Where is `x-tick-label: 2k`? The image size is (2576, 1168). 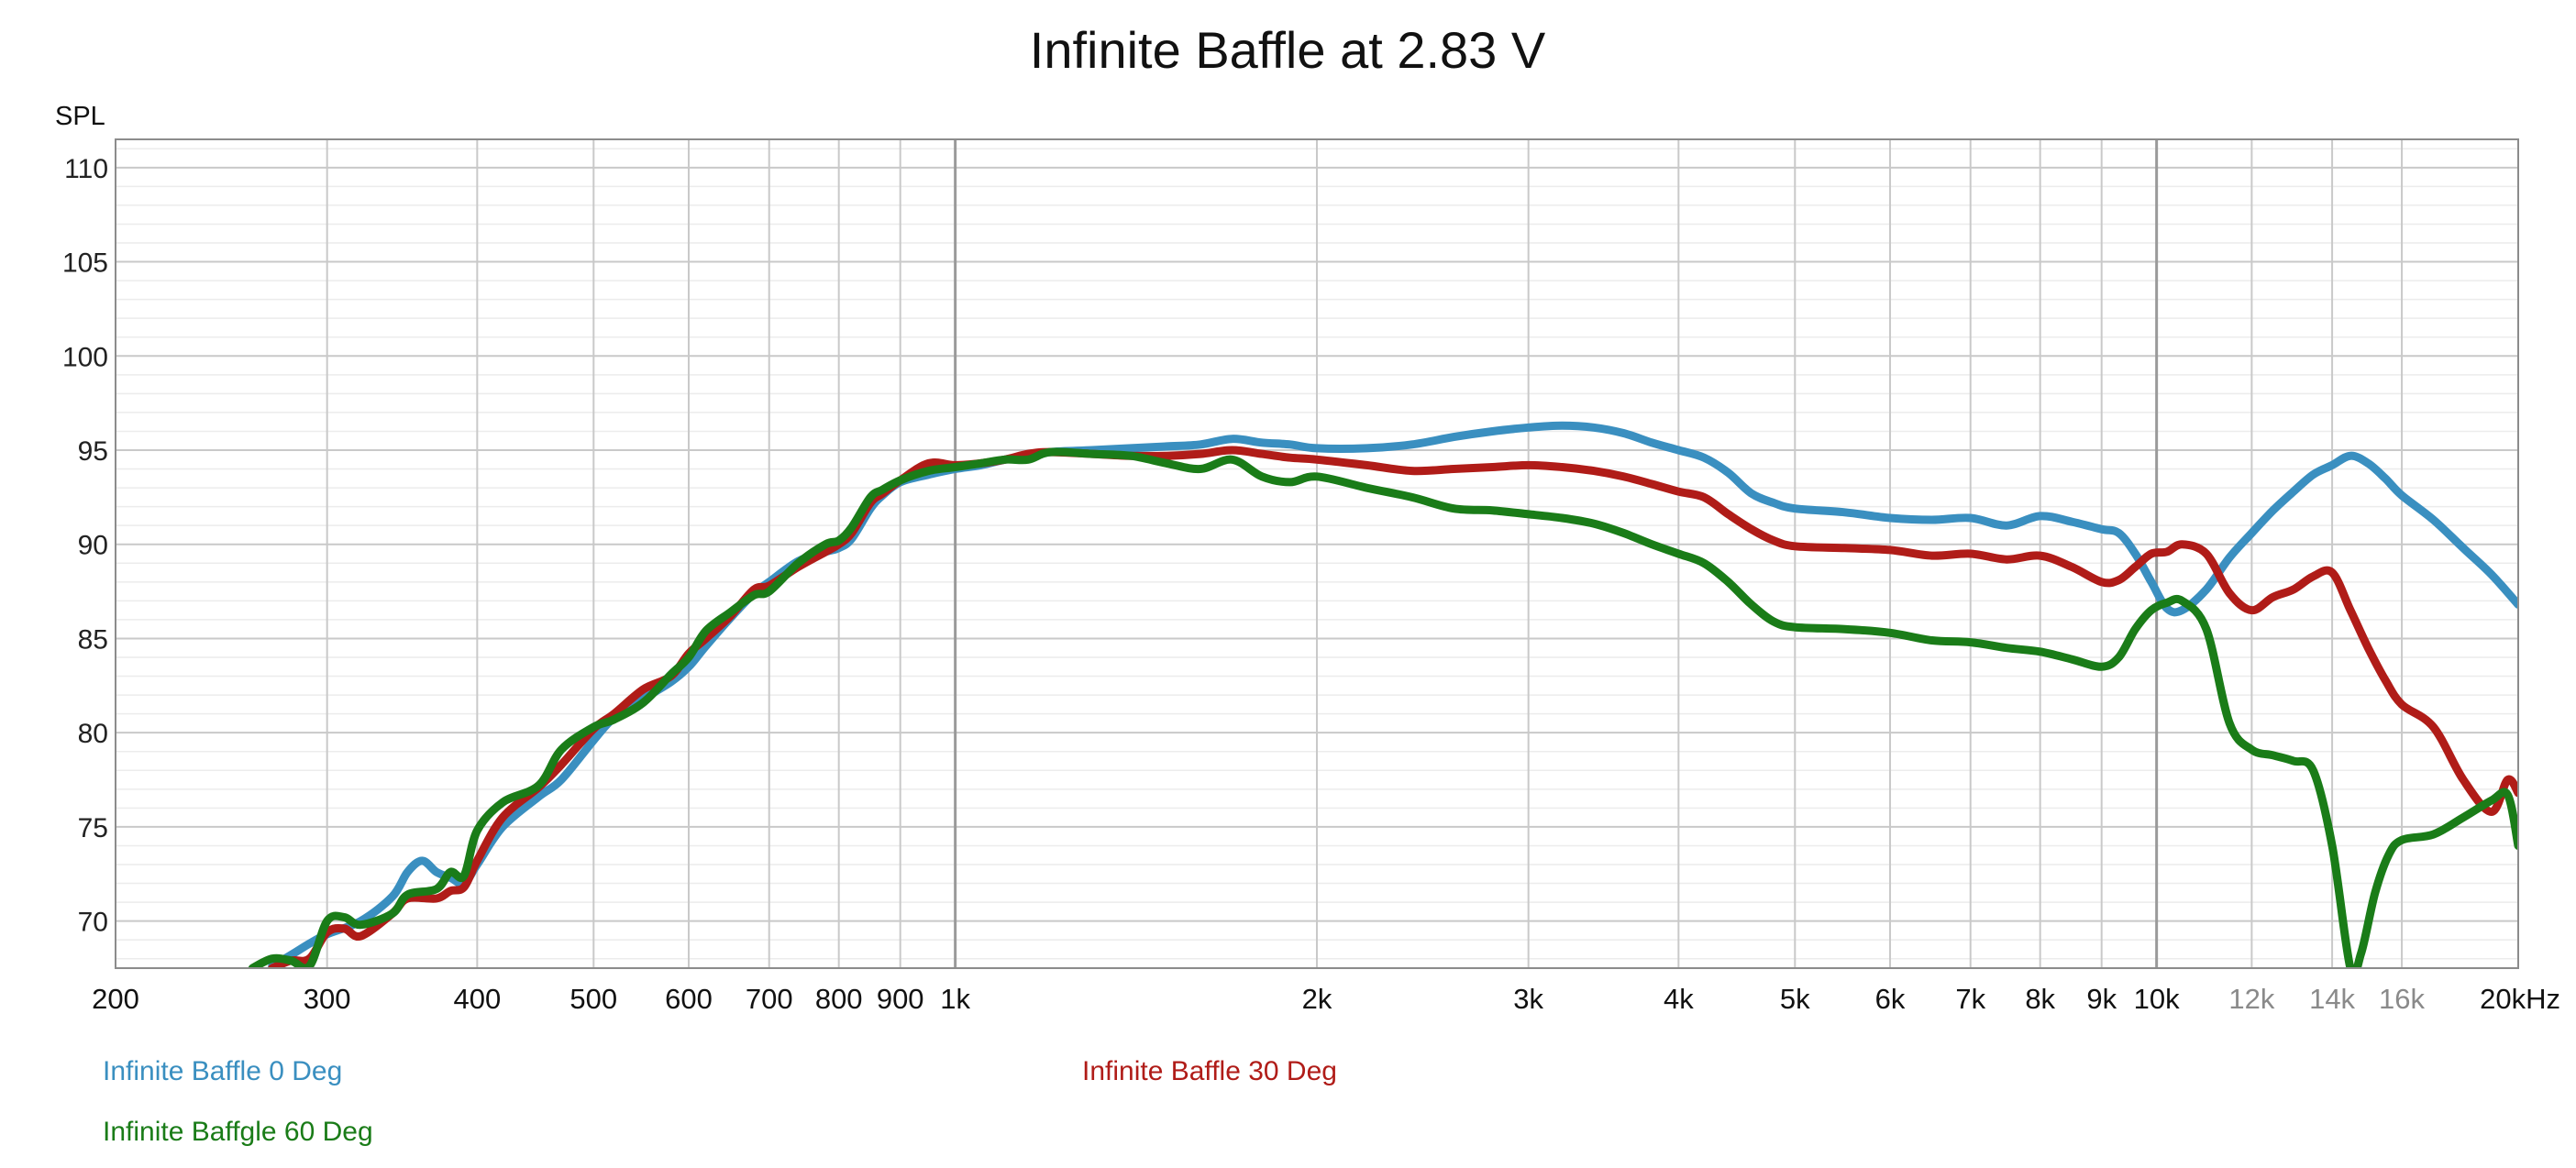 x-tick-label: 2k is located at coordinates (1317, 999).